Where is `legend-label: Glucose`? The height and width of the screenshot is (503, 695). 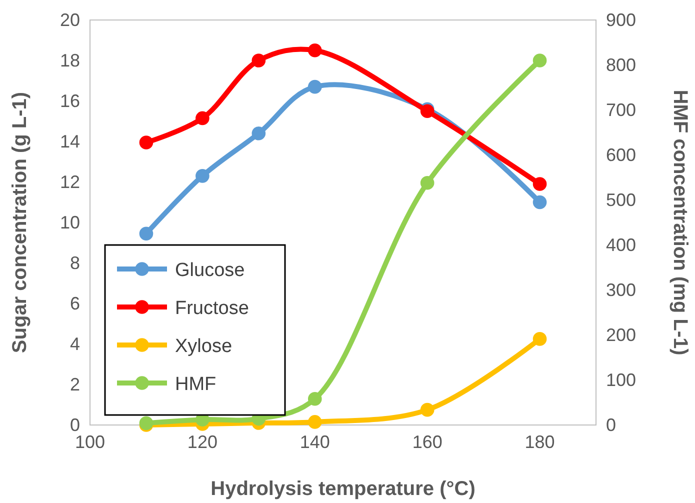
legend-label: Glucose is located at coordinates (210, 270).